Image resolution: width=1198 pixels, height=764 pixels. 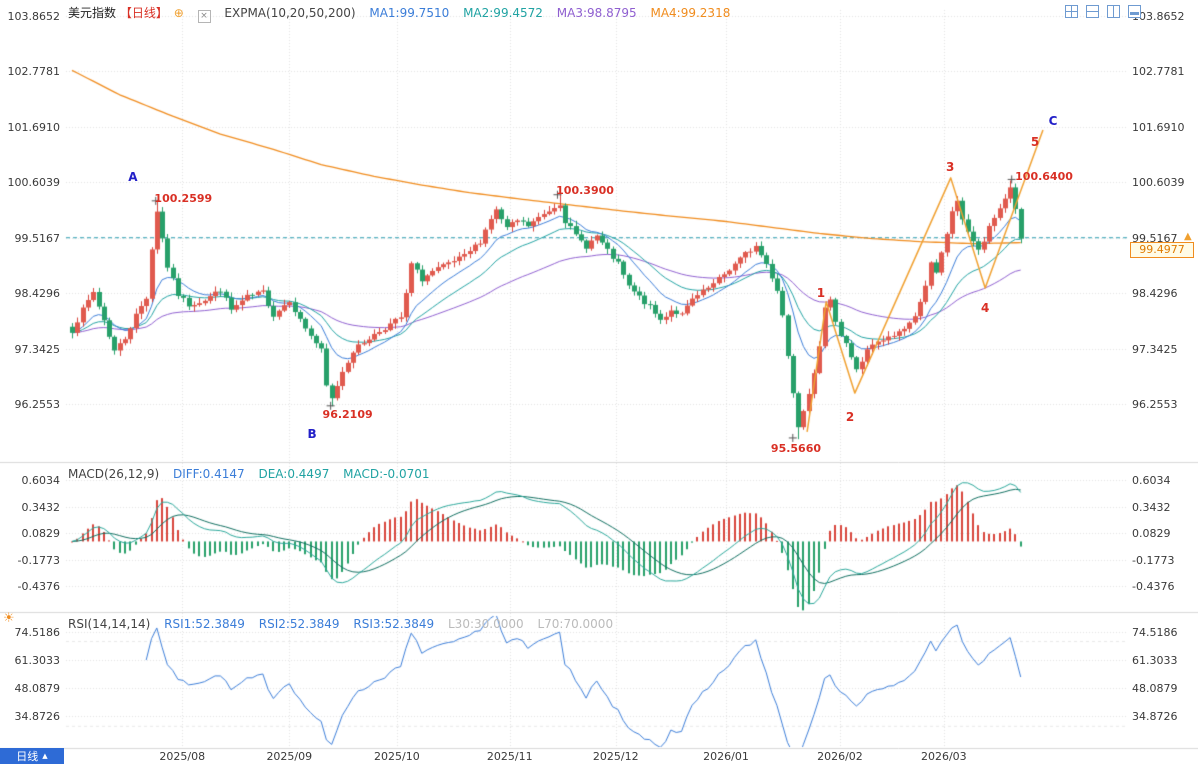 I want to click on add-indicator-icon: ⊕, so click(x=178, y=13).